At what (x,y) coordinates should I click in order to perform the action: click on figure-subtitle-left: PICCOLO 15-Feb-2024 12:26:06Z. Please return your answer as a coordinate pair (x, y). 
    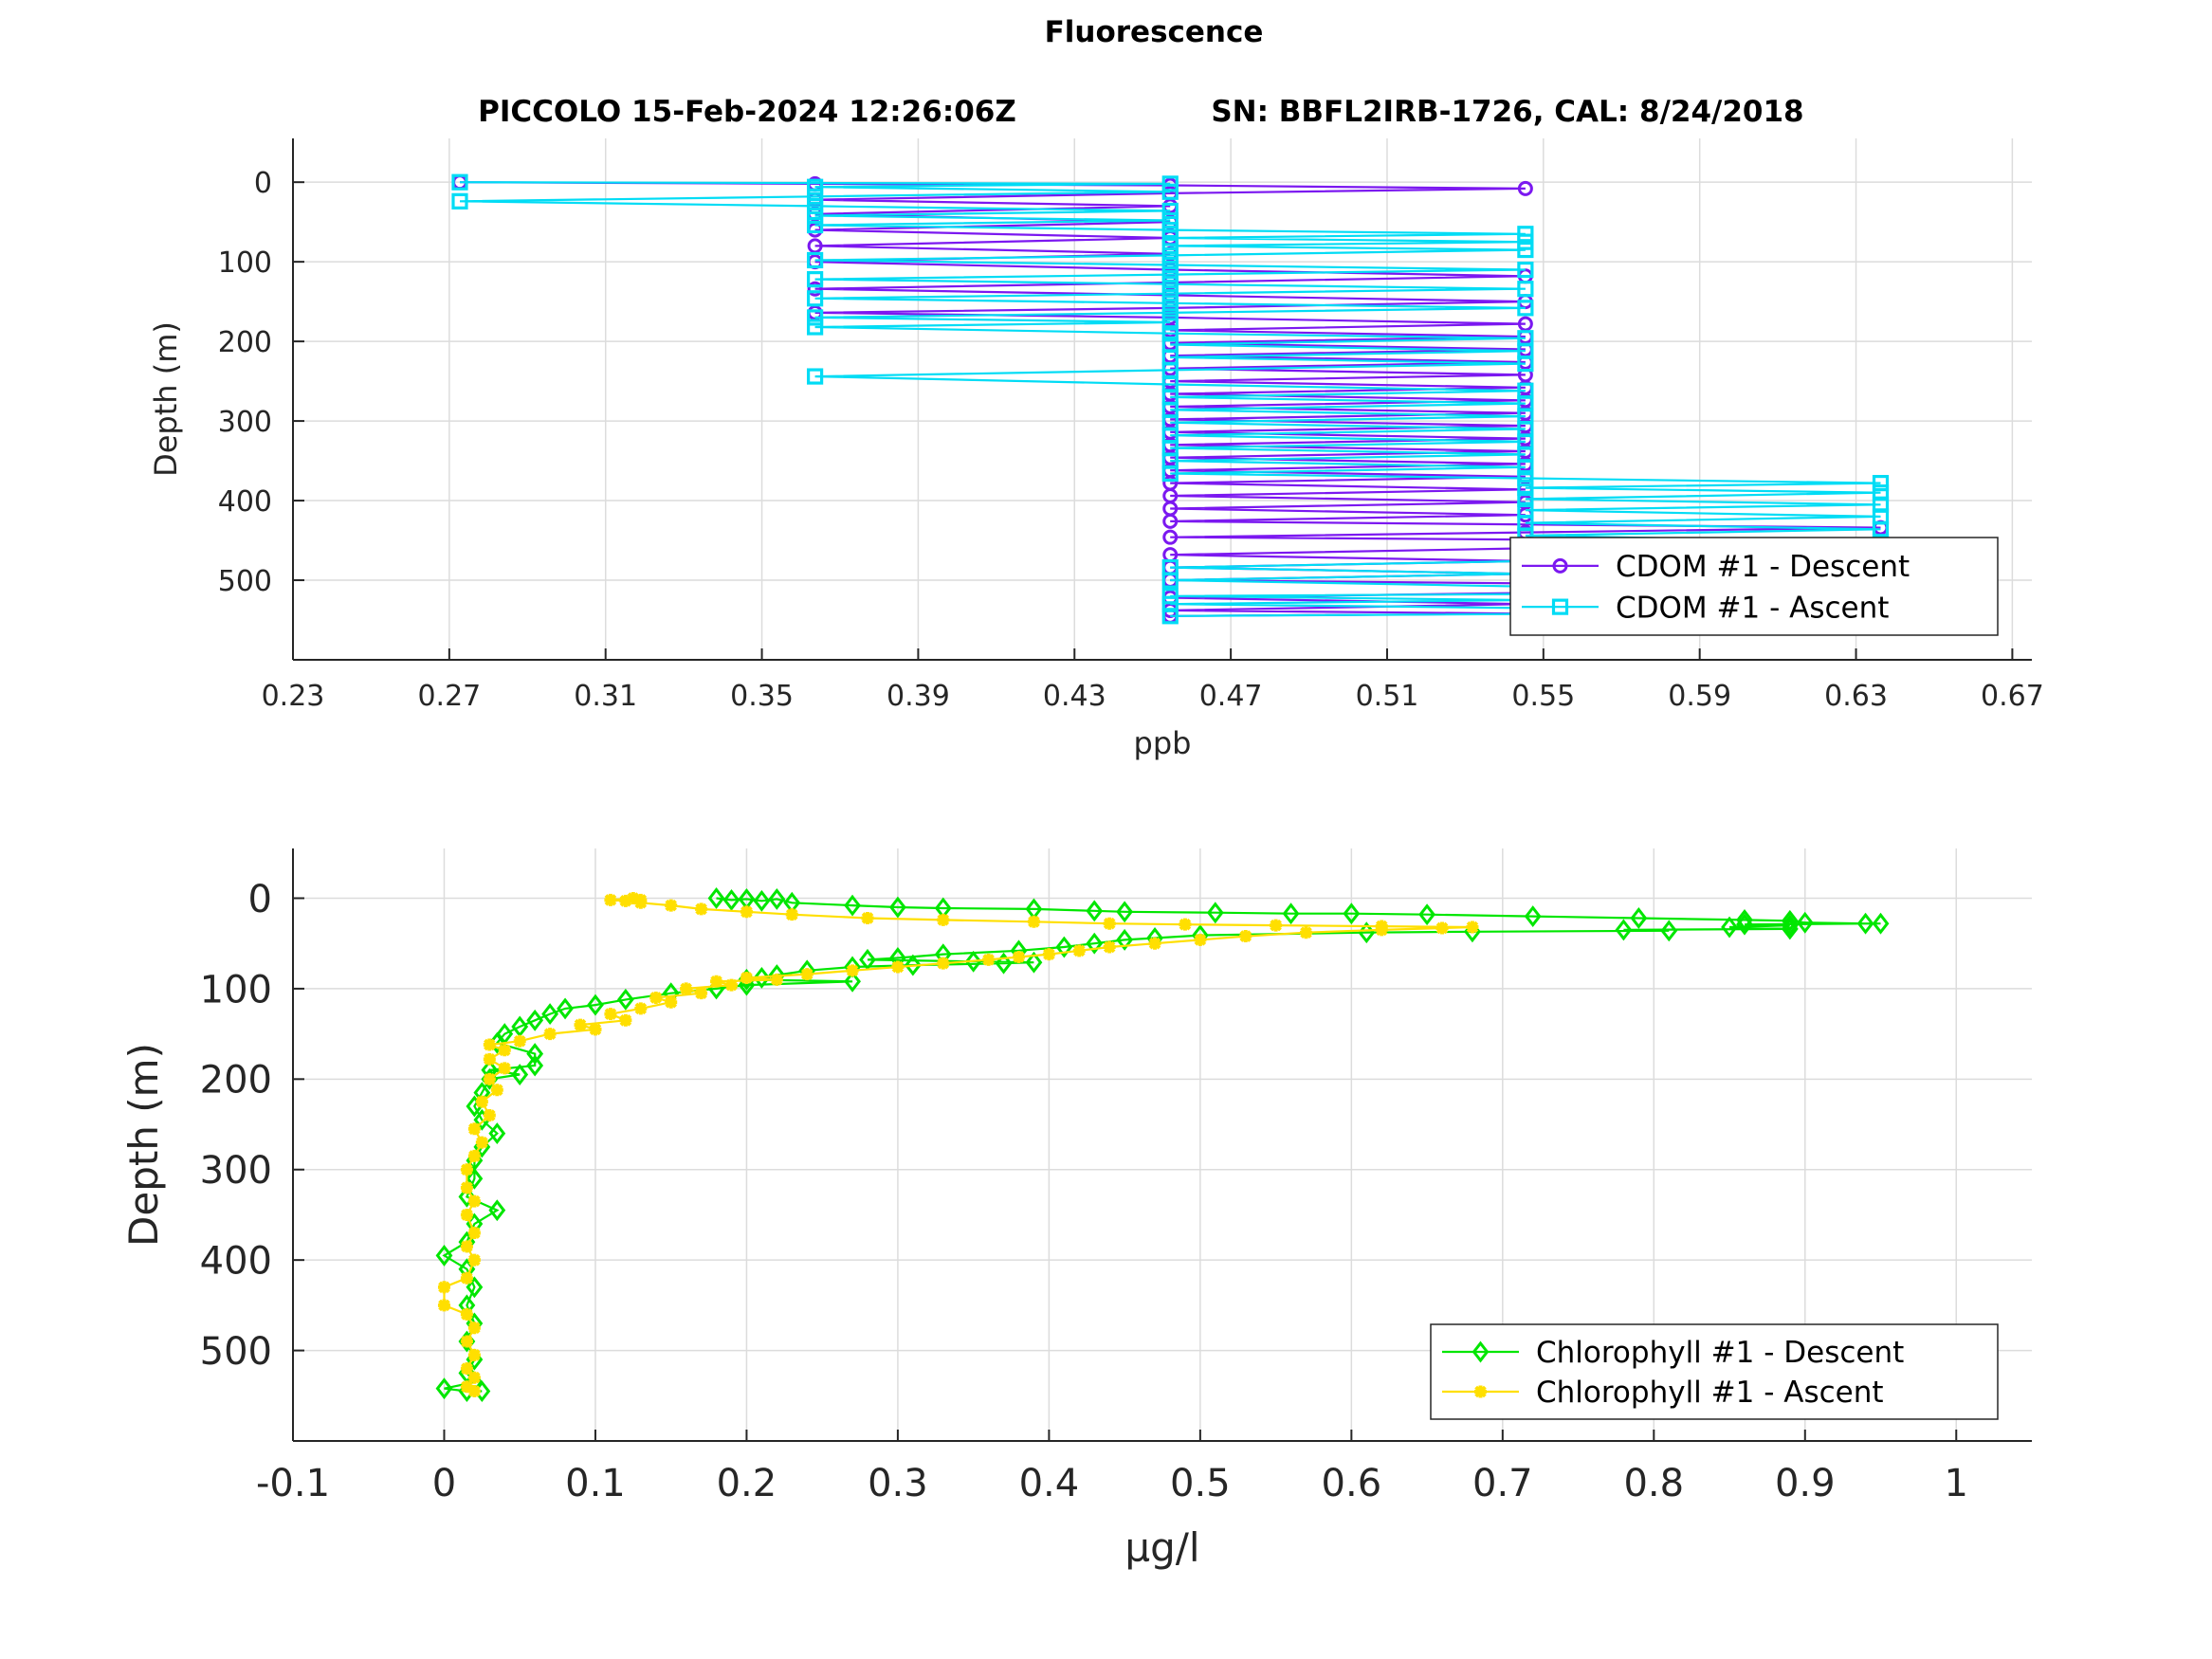
    Looking at the image, I should click on (747, 112).